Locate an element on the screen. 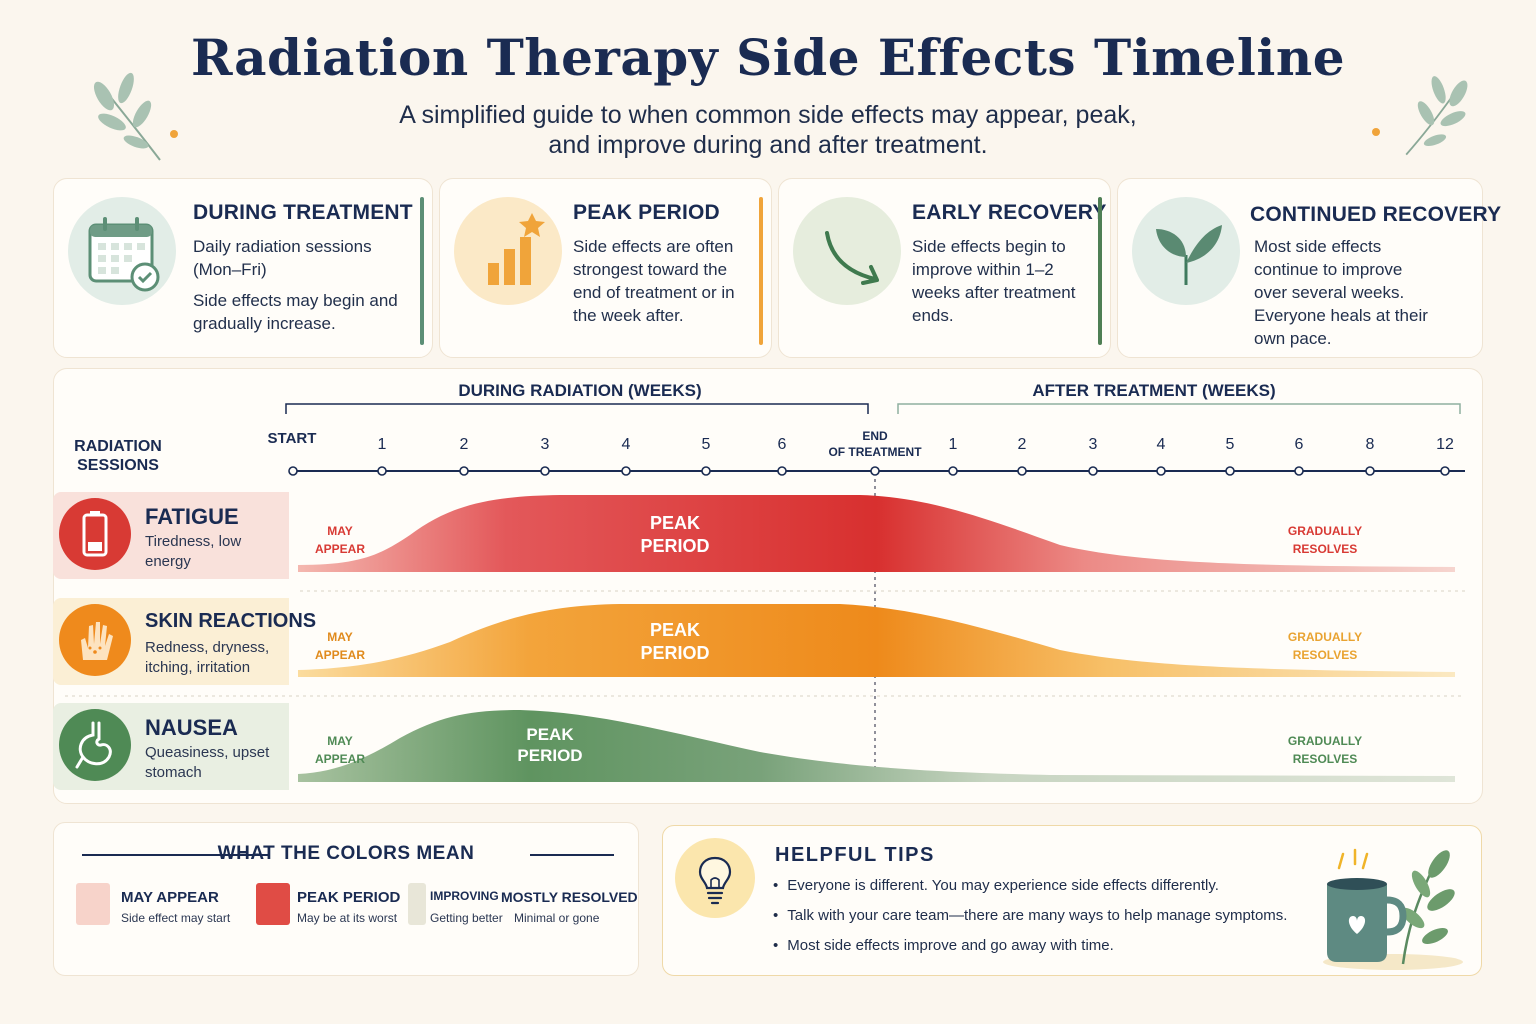 The width and height of the screenshot is (1536, 1024). phase-line: Daily radiation sessions (Mon–Fri) is located at coordinates (282, 258).